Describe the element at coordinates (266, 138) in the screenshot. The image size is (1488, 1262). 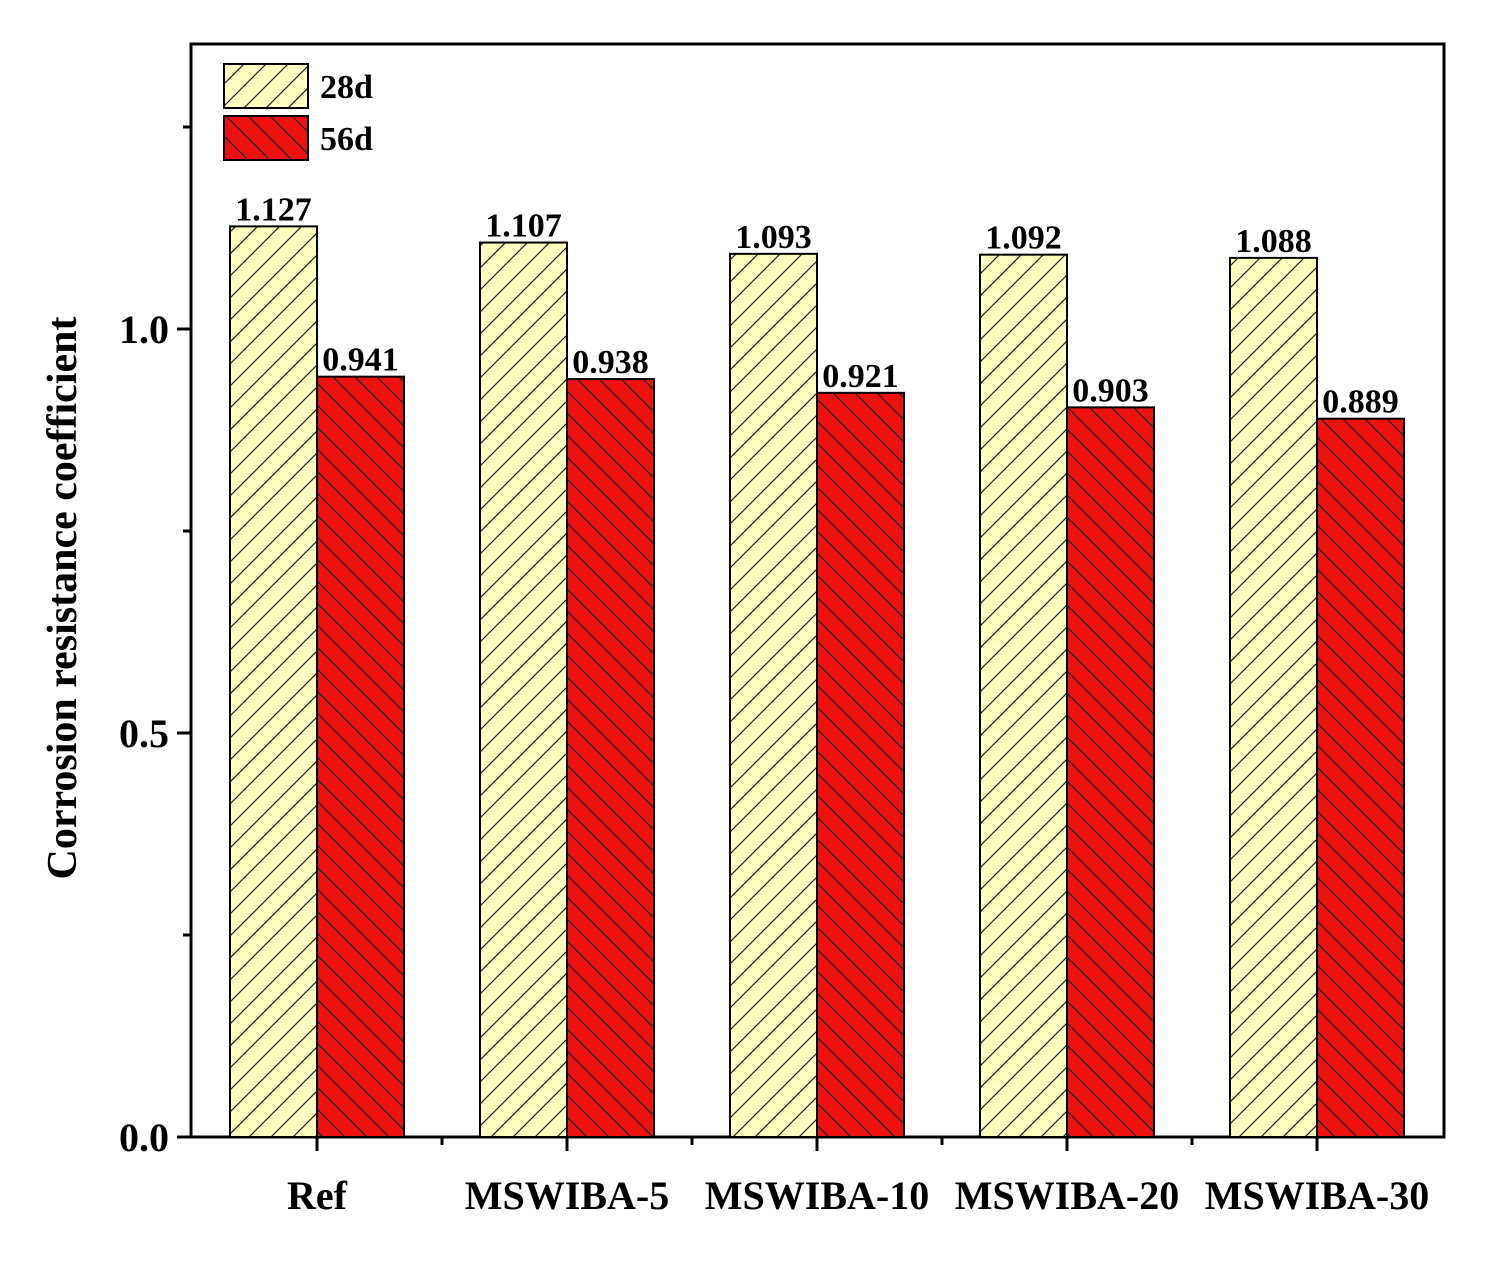
I see `legend-swatch-56d` at that location.